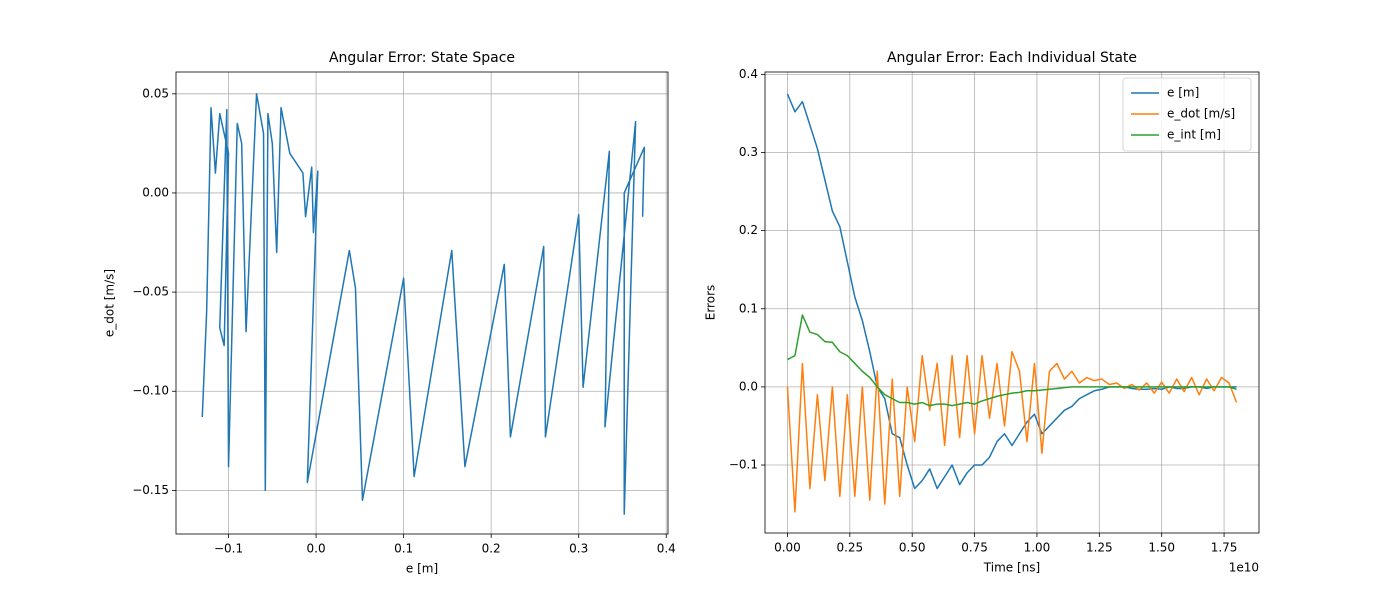  Describe the element at coordinates (711, 303) in the screenshot. I see `y-axis-label: Errors` at that location.